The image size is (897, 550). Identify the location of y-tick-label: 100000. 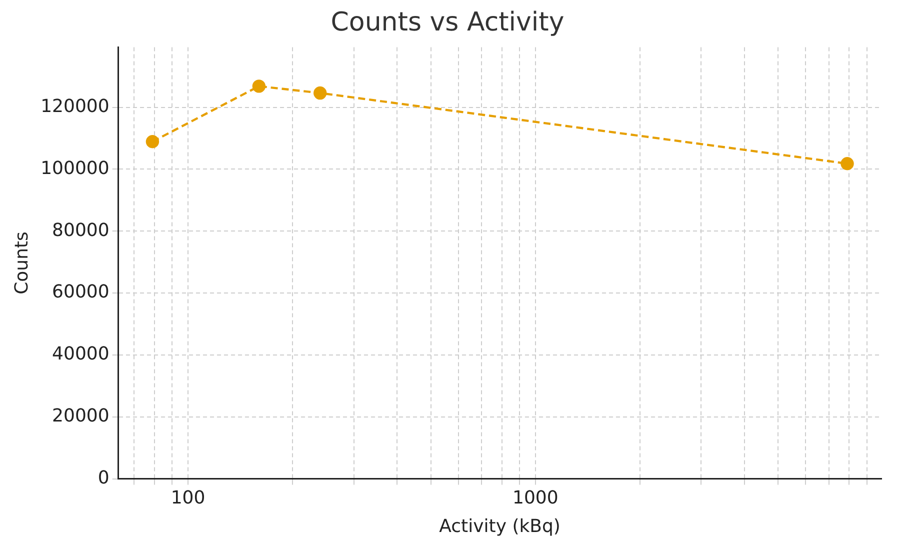
(75, 168).